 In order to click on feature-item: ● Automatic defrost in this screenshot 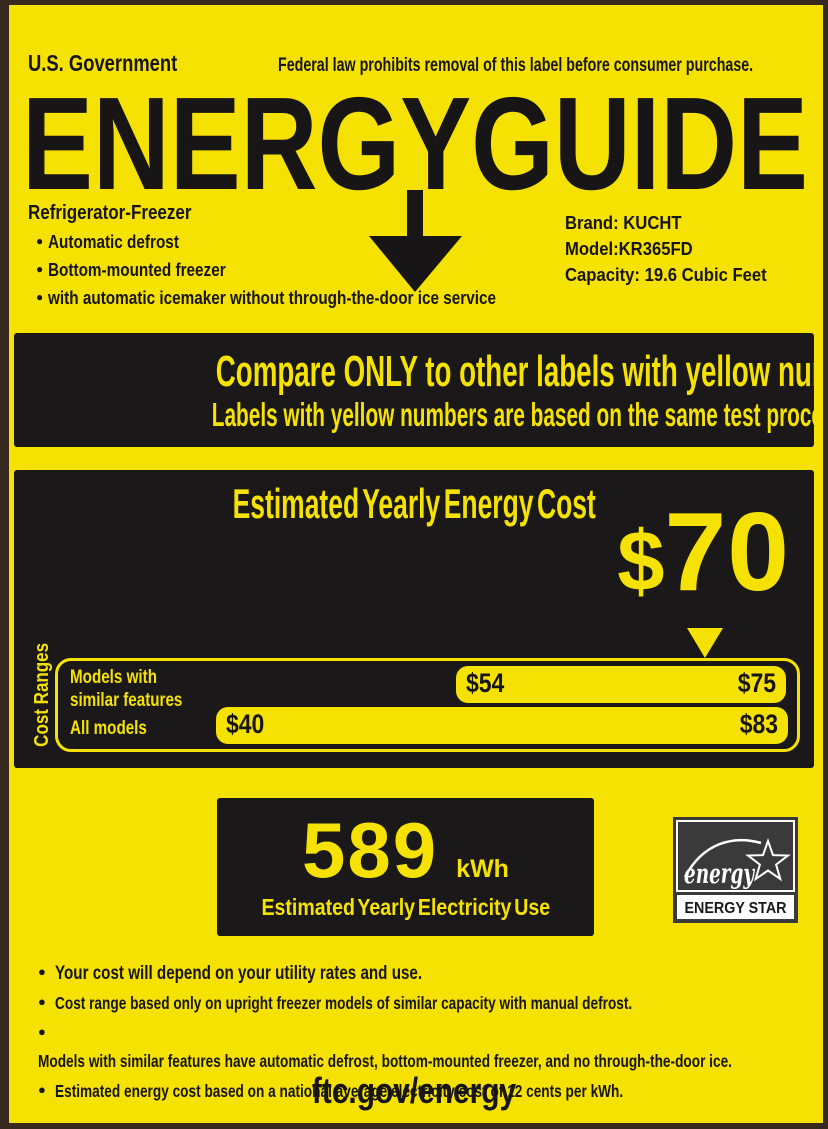, I will do `click(305, 242)`.